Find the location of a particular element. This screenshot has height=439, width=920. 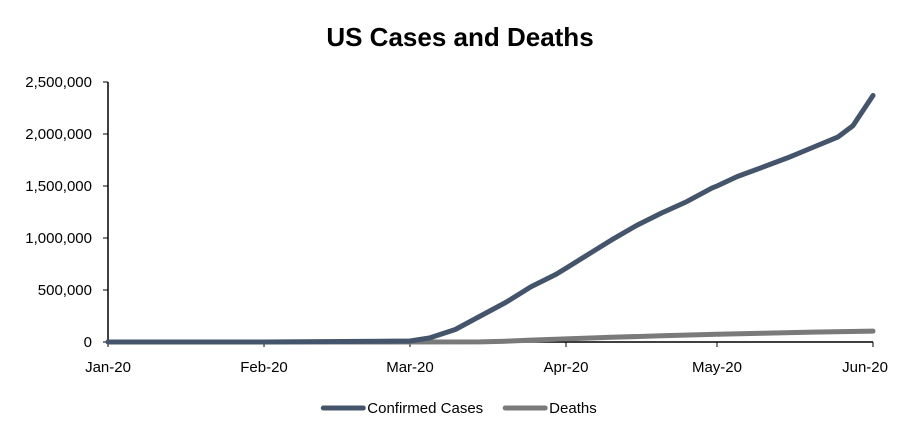

legend: Confirmed Cases Deaths is located at coordinates (458, 408).